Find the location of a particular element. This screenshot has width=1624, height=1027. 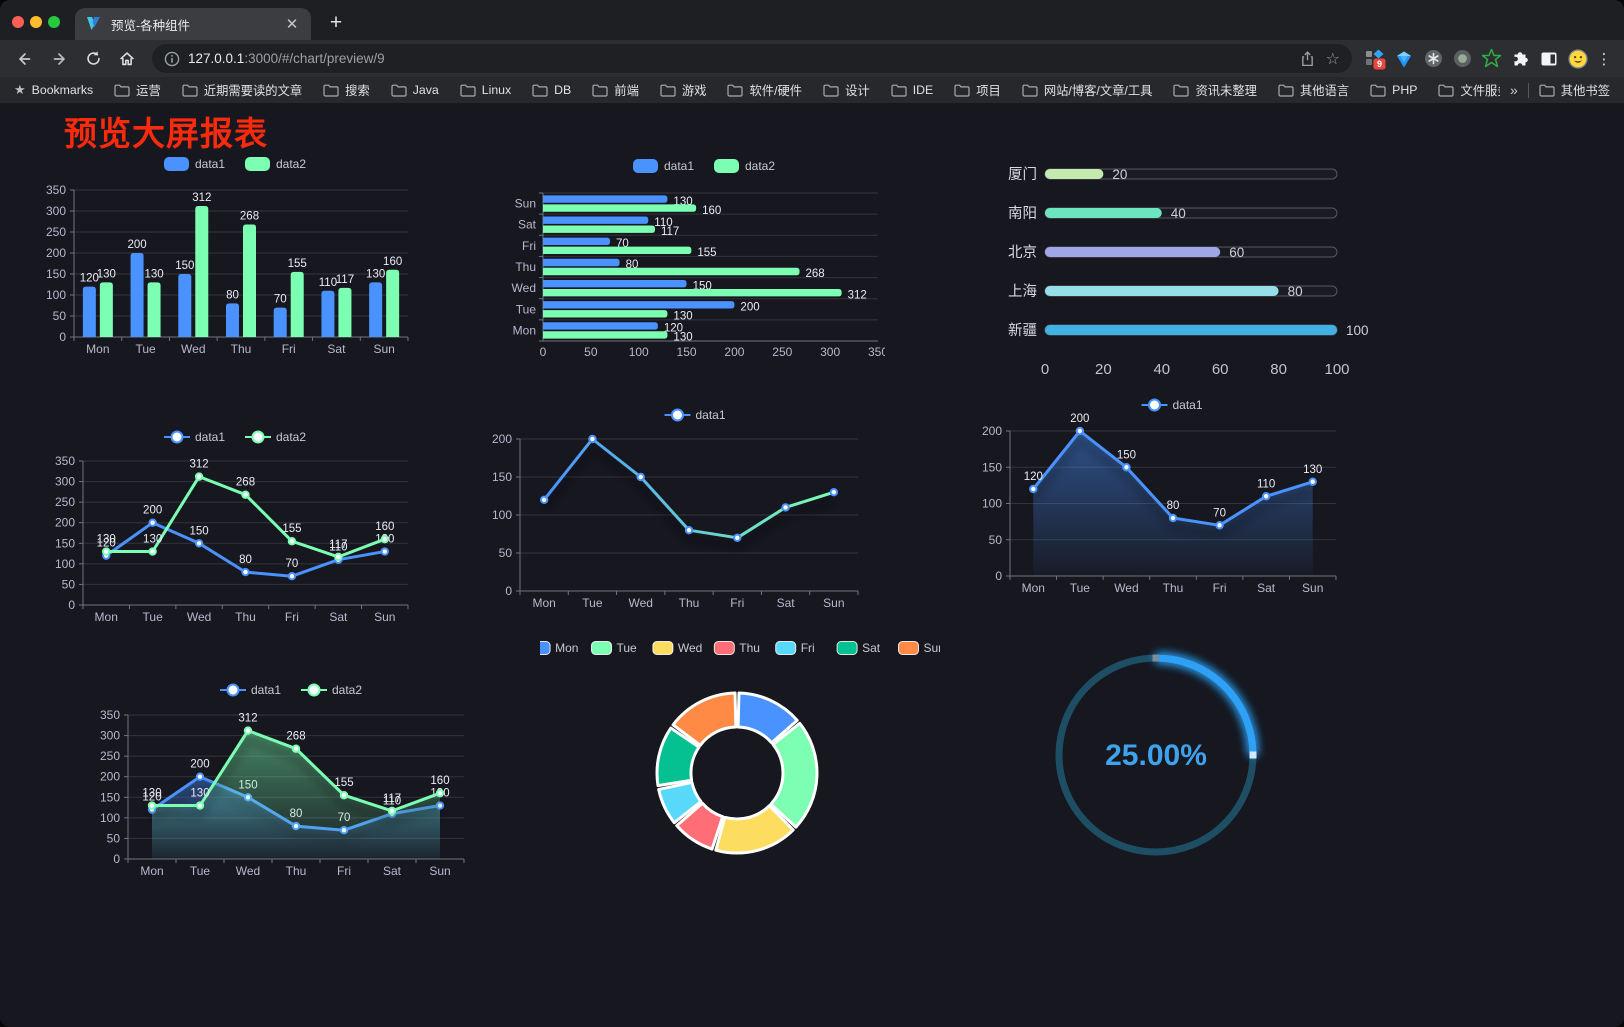

home-button is located at coordinates (127, 59).